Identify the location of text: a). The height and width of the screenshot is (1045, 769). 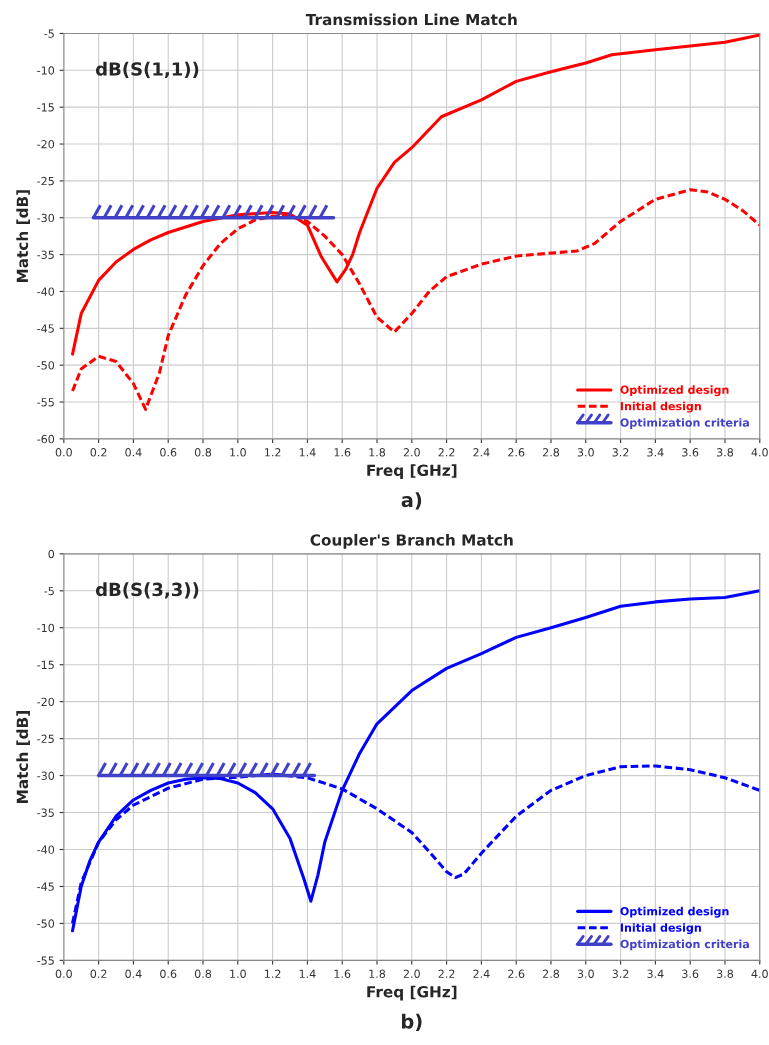
(411, 501).